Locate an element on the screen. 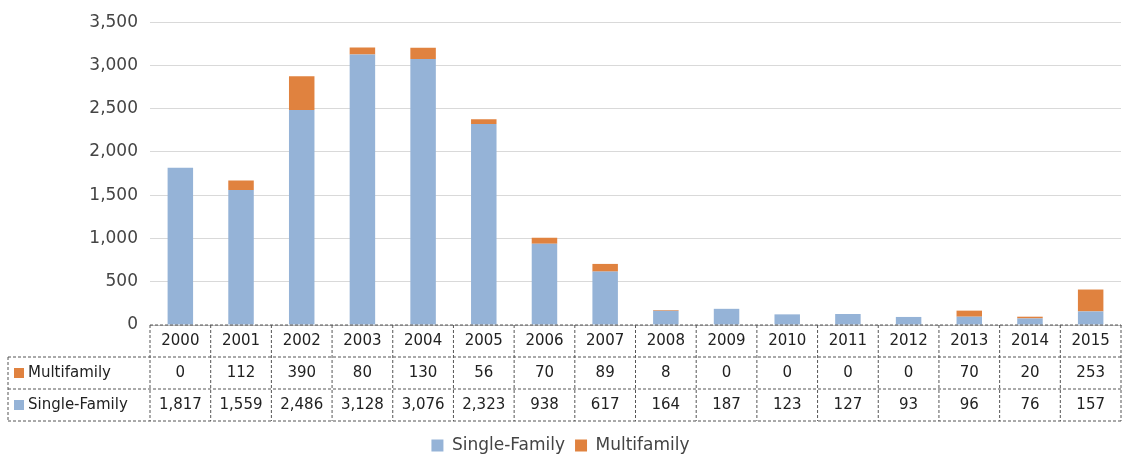 This screenshot has width=1125, height=464. y-tick-label: 2,000 is located at coordinates (113, 150).